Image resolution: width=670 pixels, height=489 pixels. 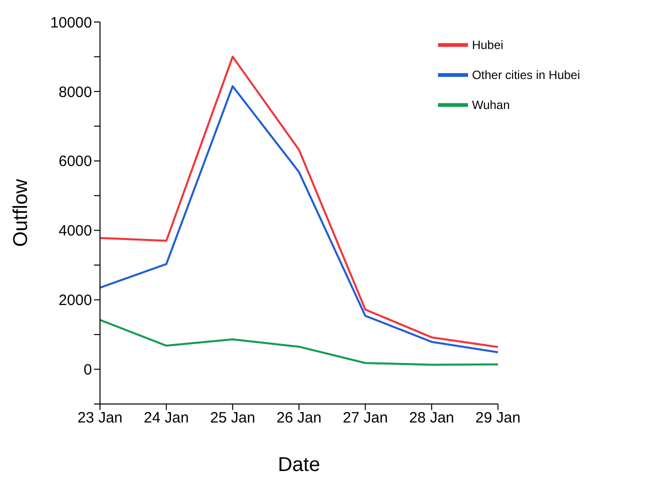 What do you see at coordinates (100, 418) in the screenshot?
I see `x-tick-label: 23 Jan` at bounding box center [100, 418].